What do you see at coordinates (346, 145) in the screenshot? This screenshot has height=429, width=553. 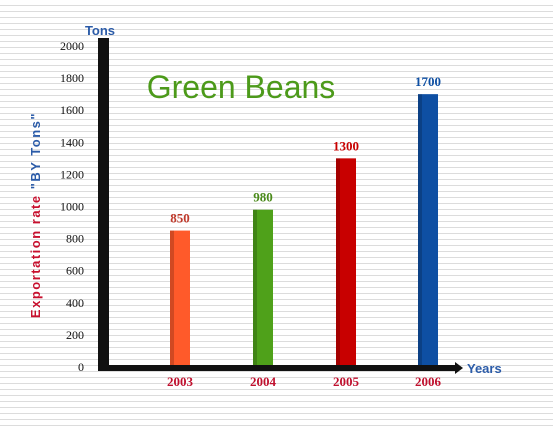 I see `data-label: 1300` at bounding box center [346, 145].